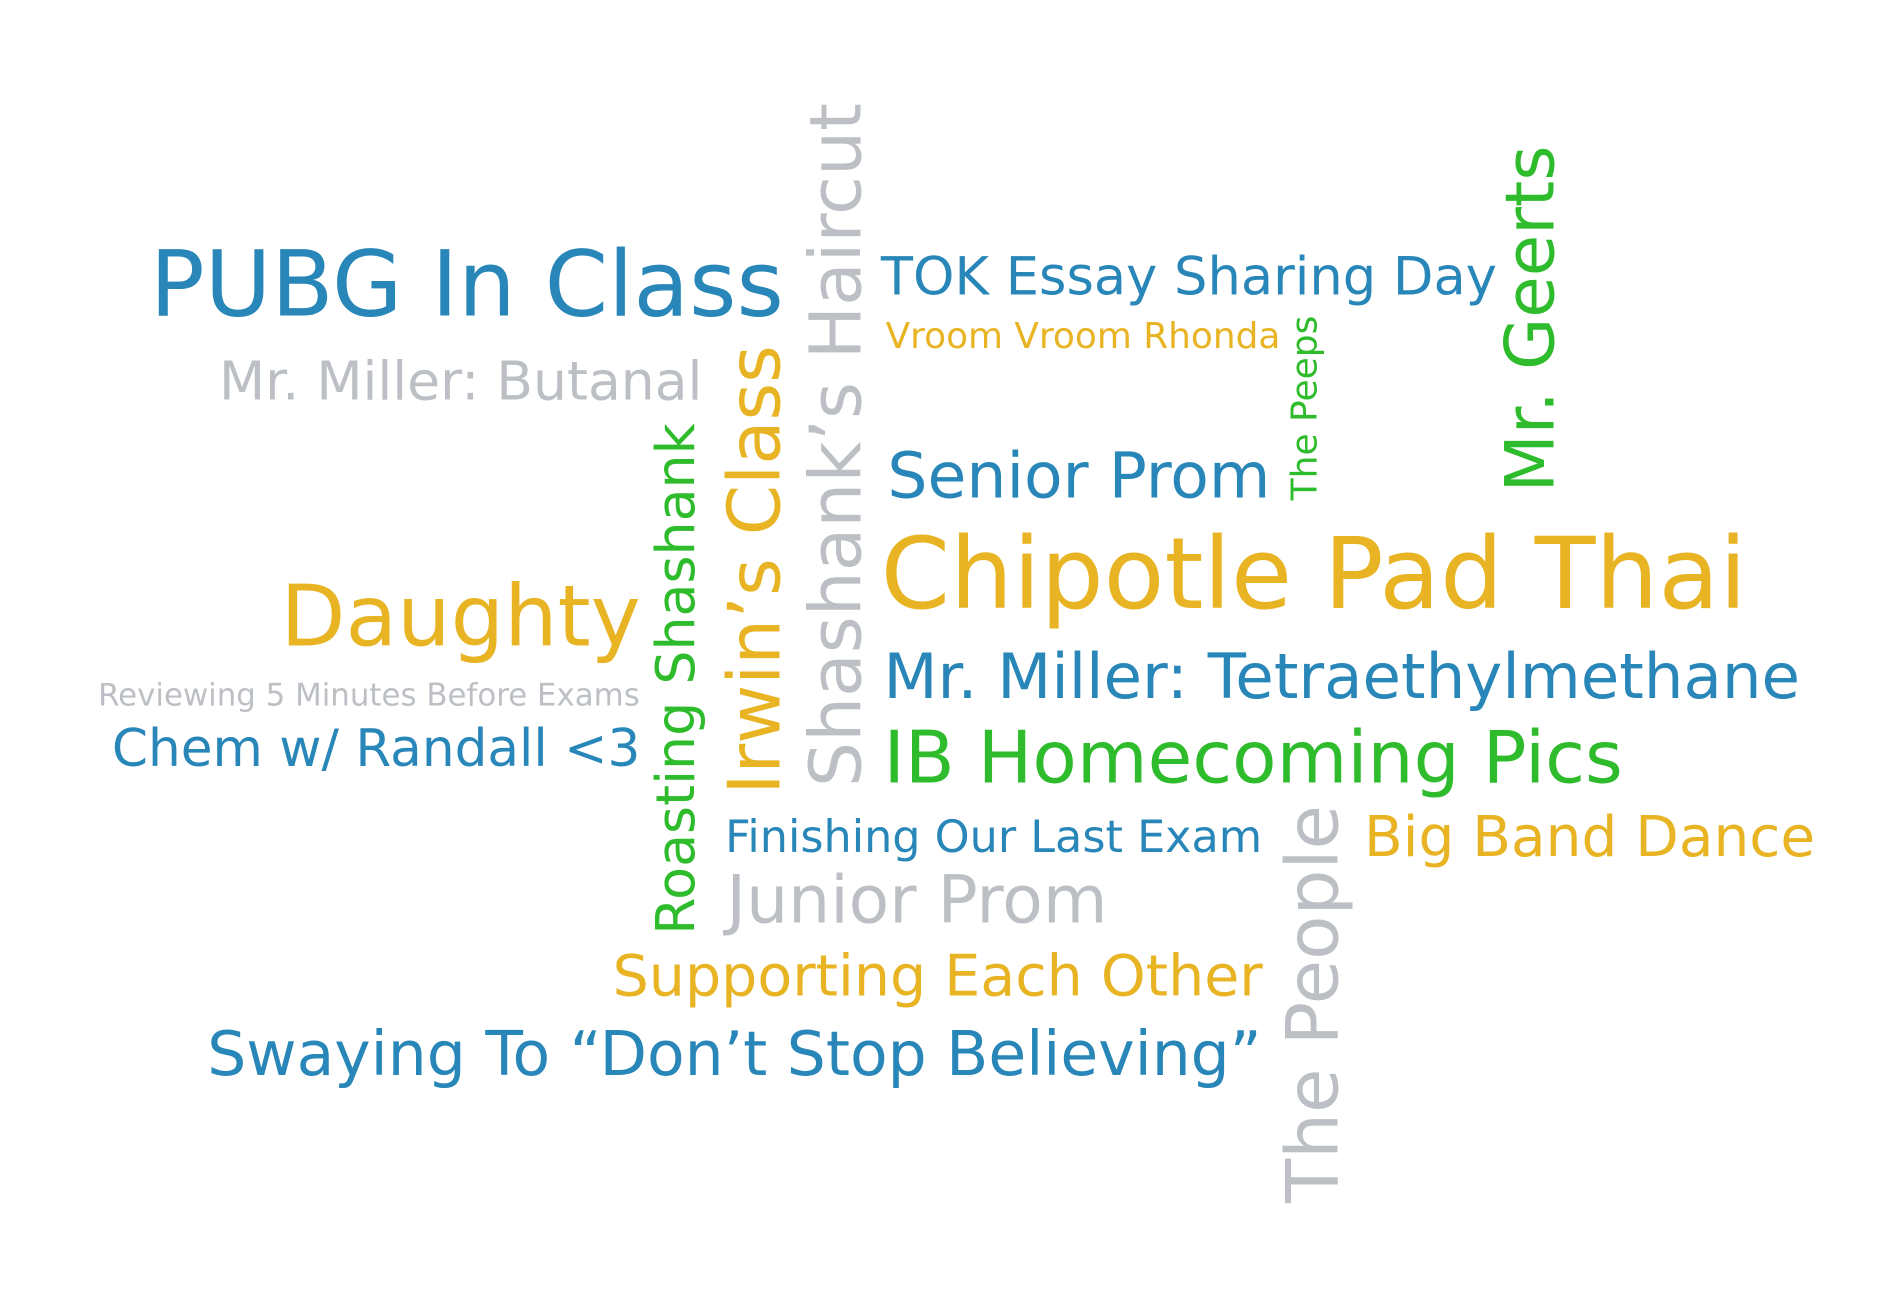 This screenshot has width=1900, height=1300. I want to click on word-swaying-dont-stop-believing: Swaying To “Don’t Stop Believing”, so click(734, 1053).